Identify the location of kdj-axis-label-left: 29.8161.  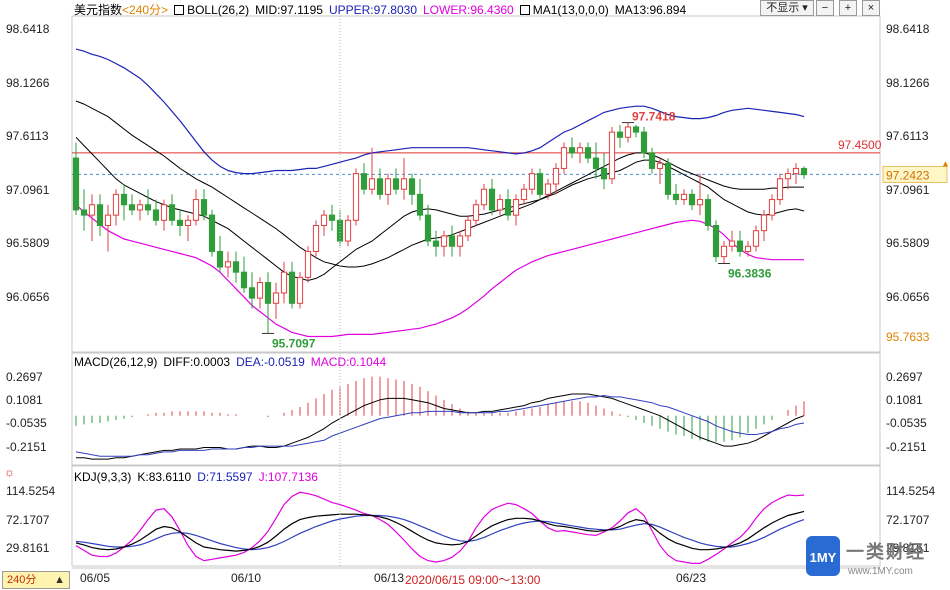
(28, 548).